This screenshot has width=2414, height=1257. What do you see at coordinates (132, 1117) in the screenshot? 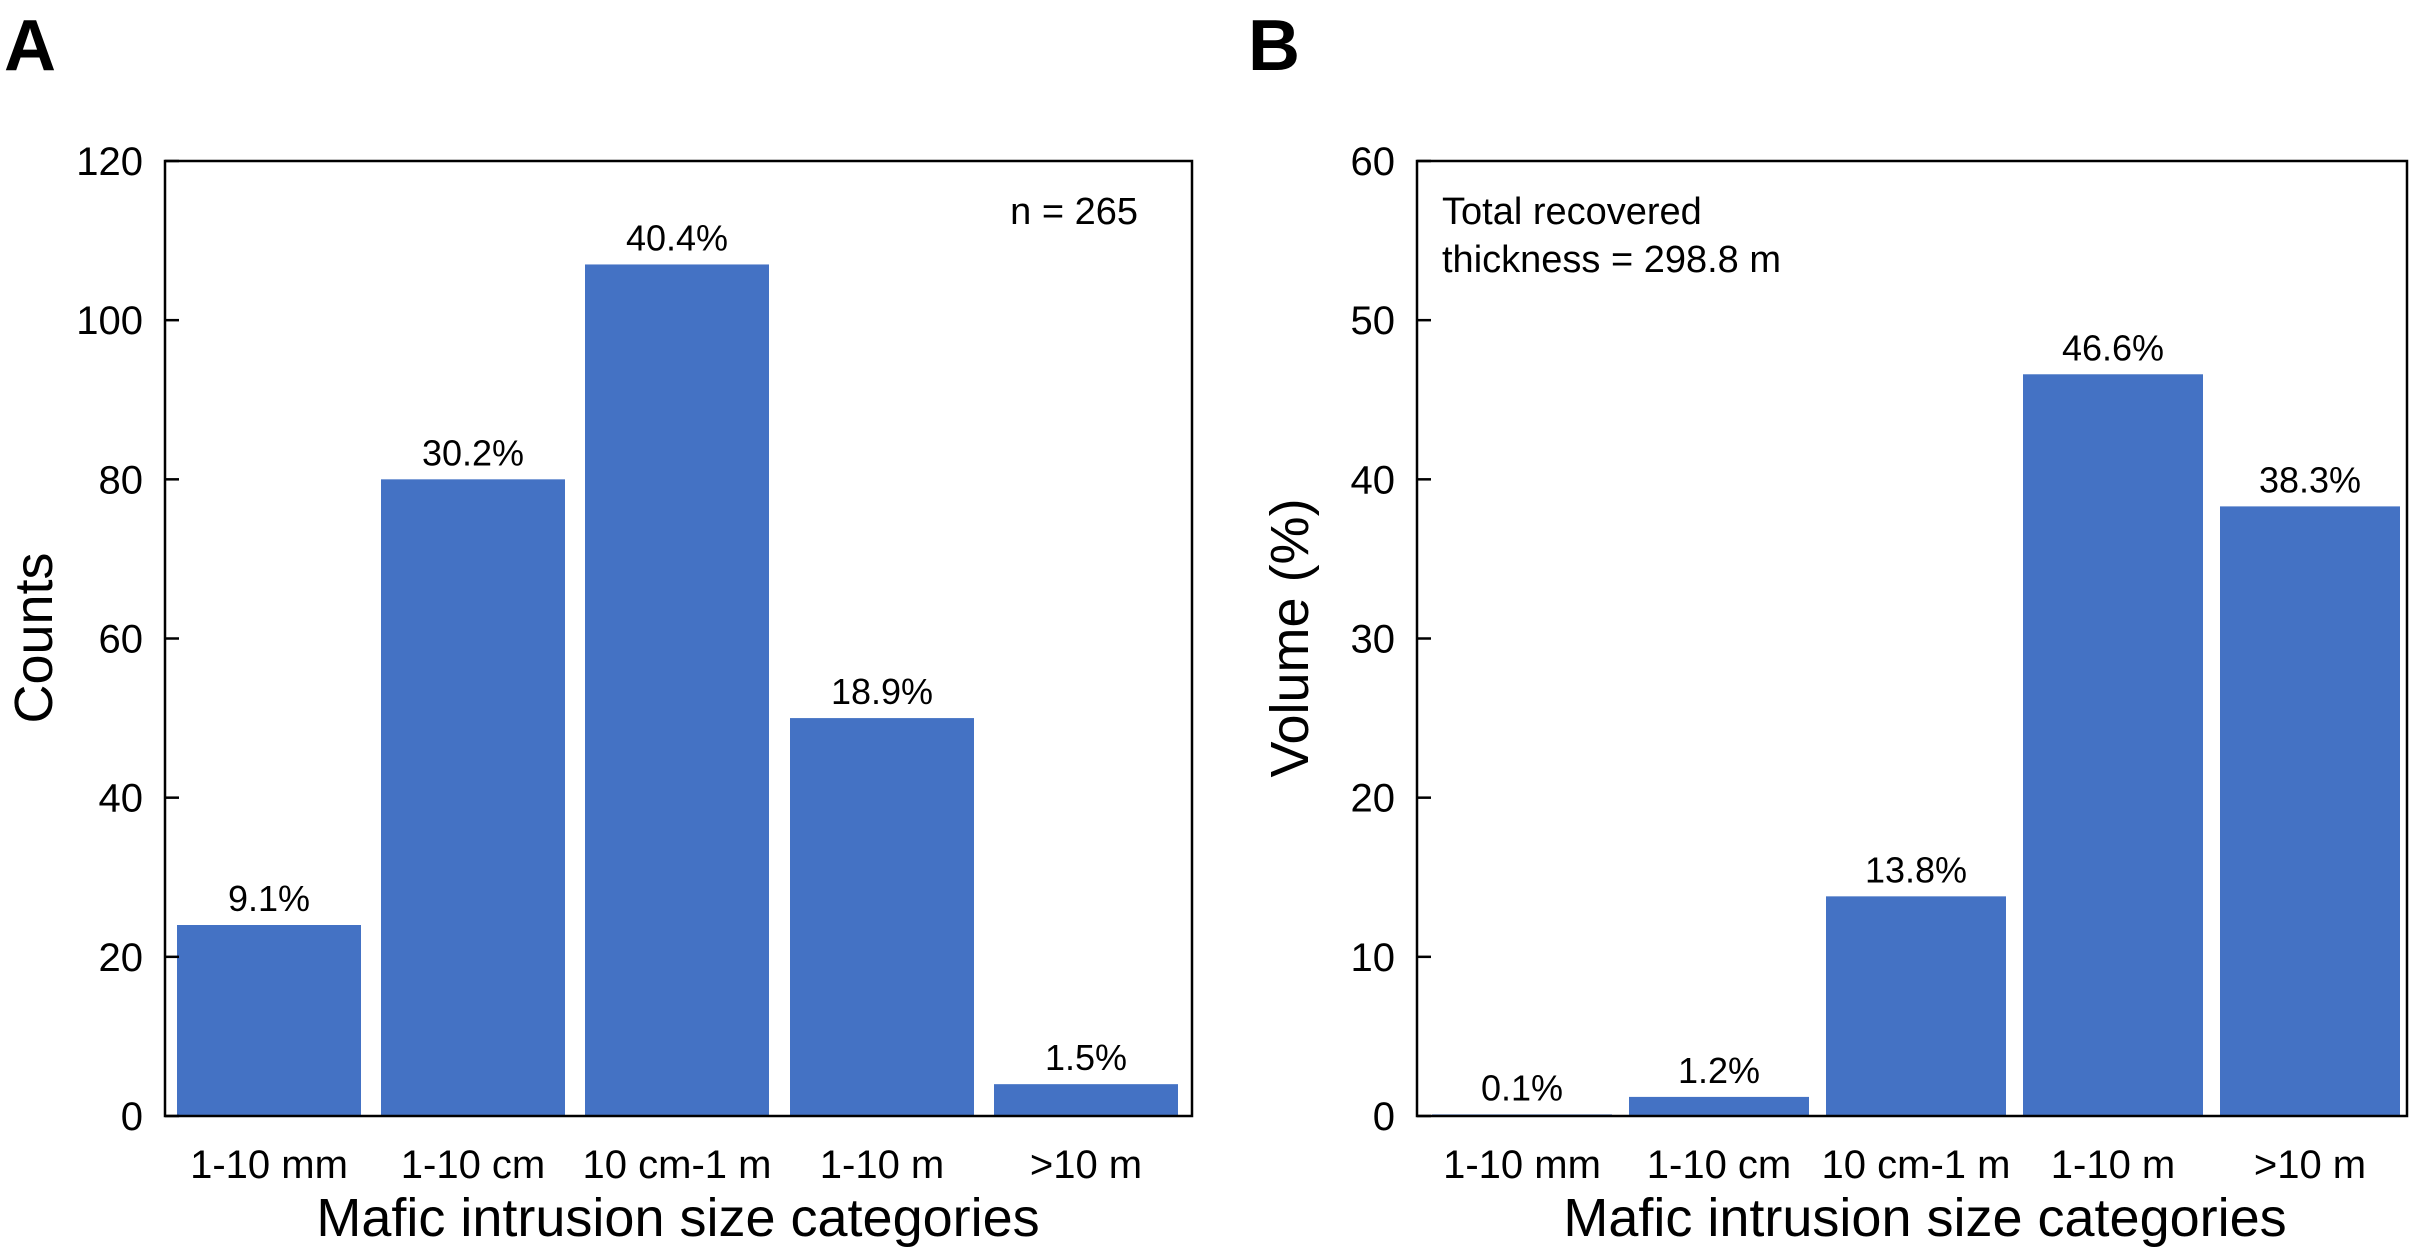
I see `y-tick-label-a-0: 0` at bounding box center [132, 1117].